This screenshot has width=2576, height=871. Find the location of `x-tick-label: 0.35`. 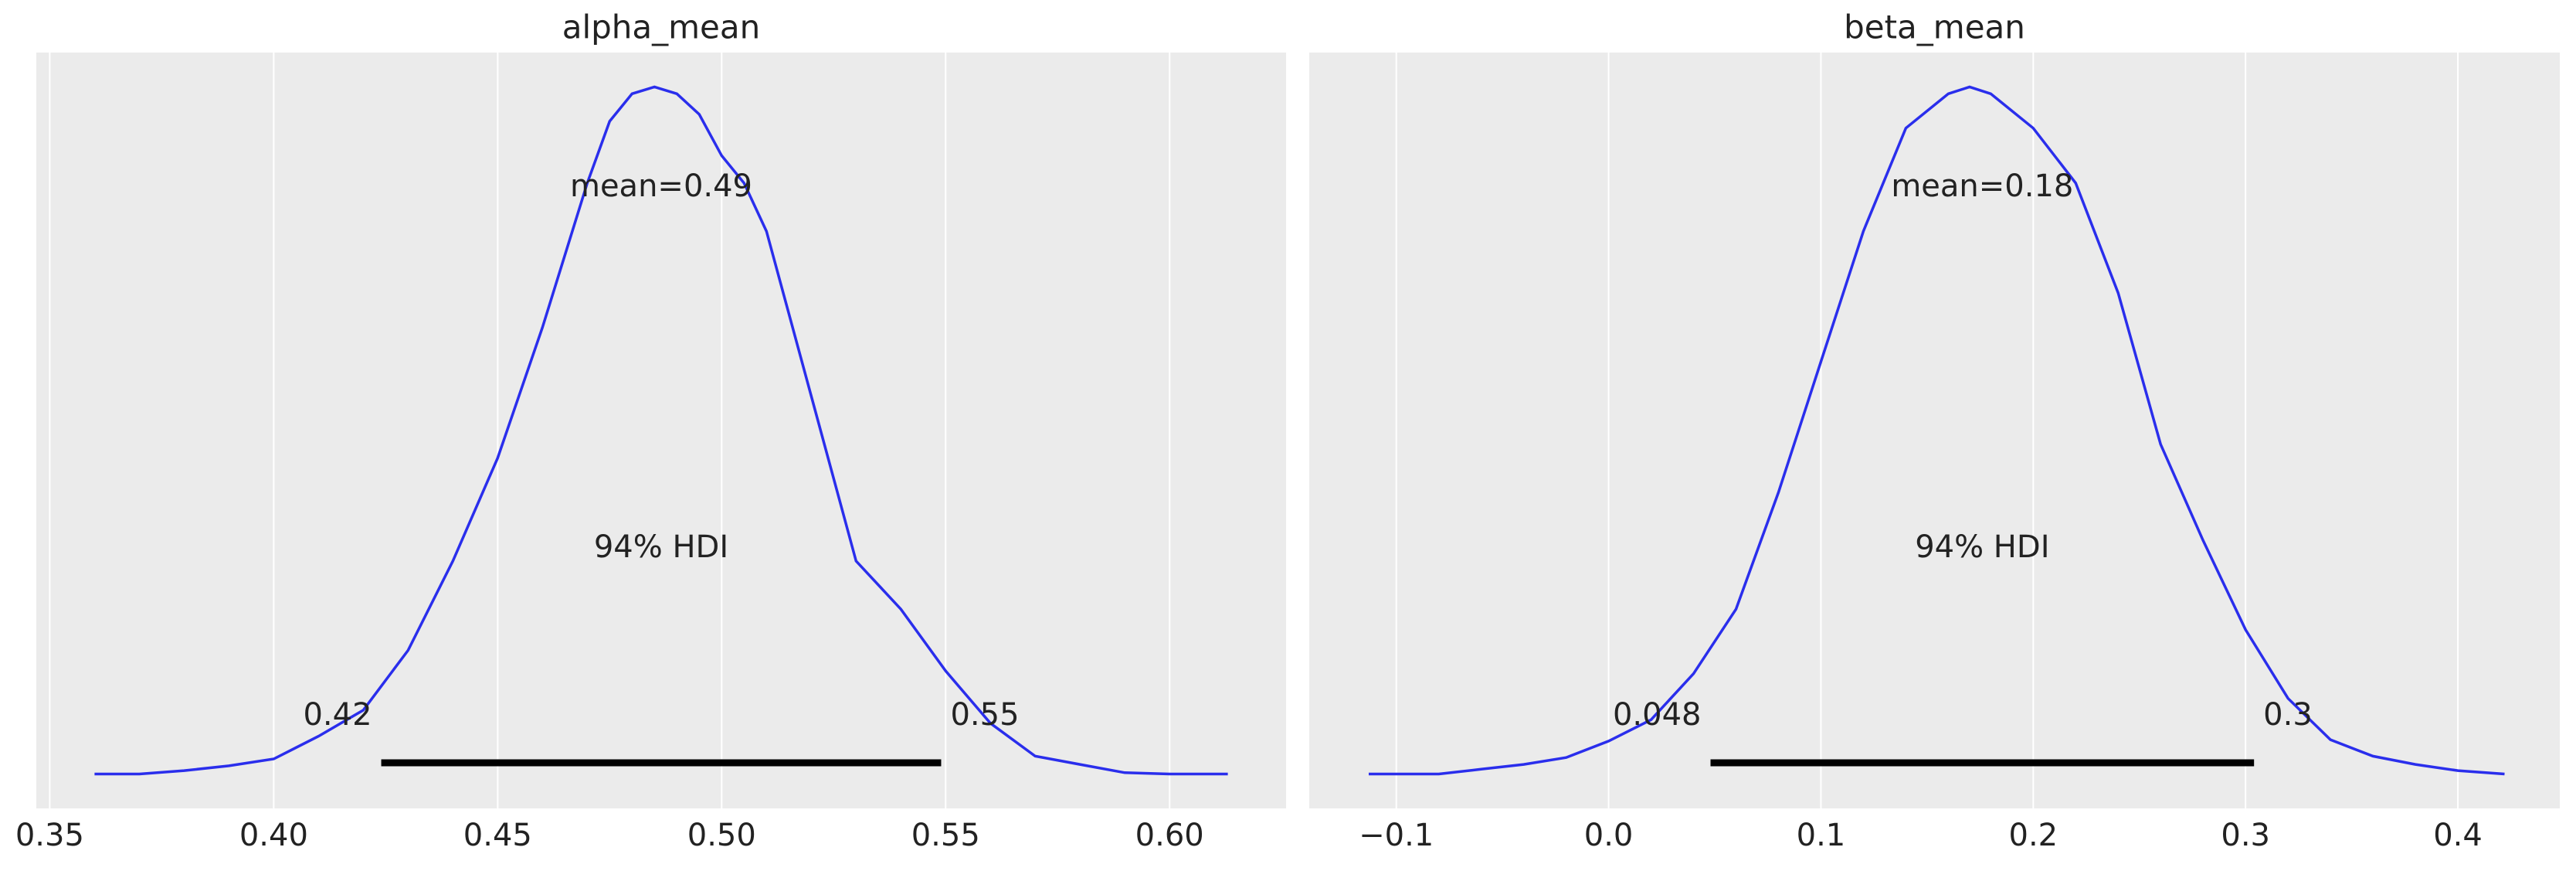

x-tick-label: 0.35 is located at coordinates (49, 835).